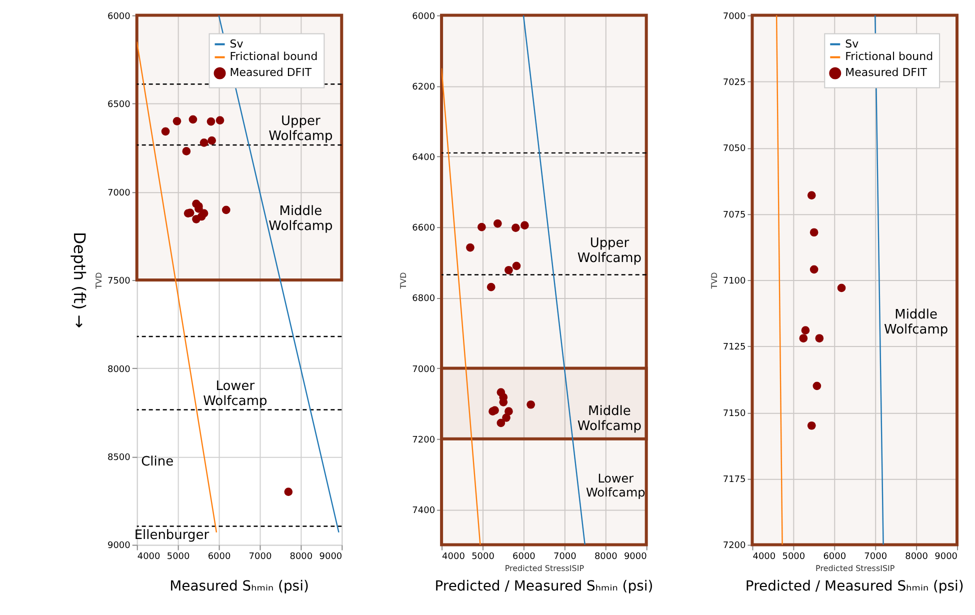  I want to click on y-tick-label: 8000, so click(119, 369).